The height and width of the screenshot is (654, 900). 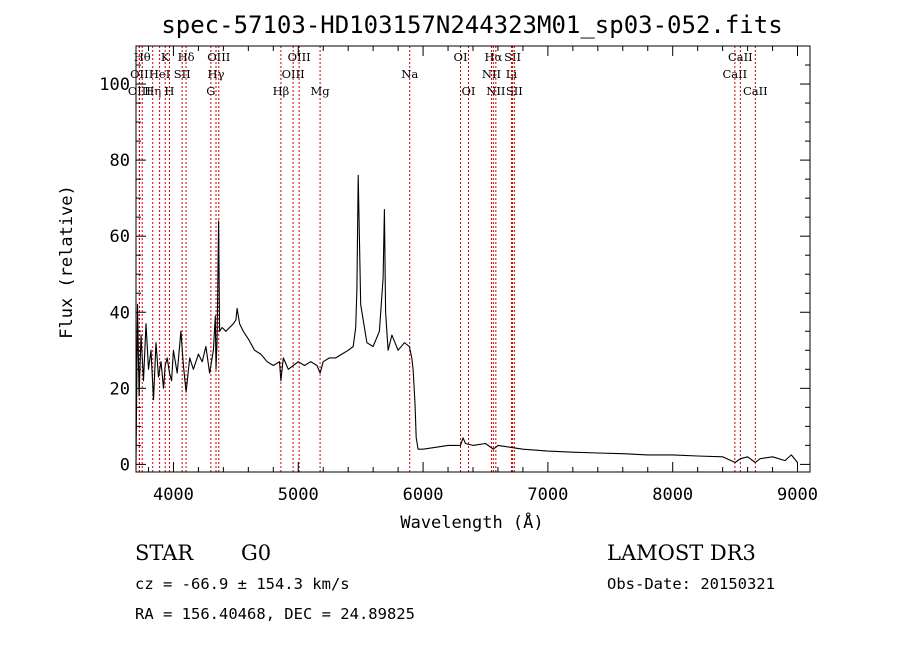 What do you see at coordinates (164, 553) in the screenshot?
I see `object-class: STAR` at bounding box center [164, 553].